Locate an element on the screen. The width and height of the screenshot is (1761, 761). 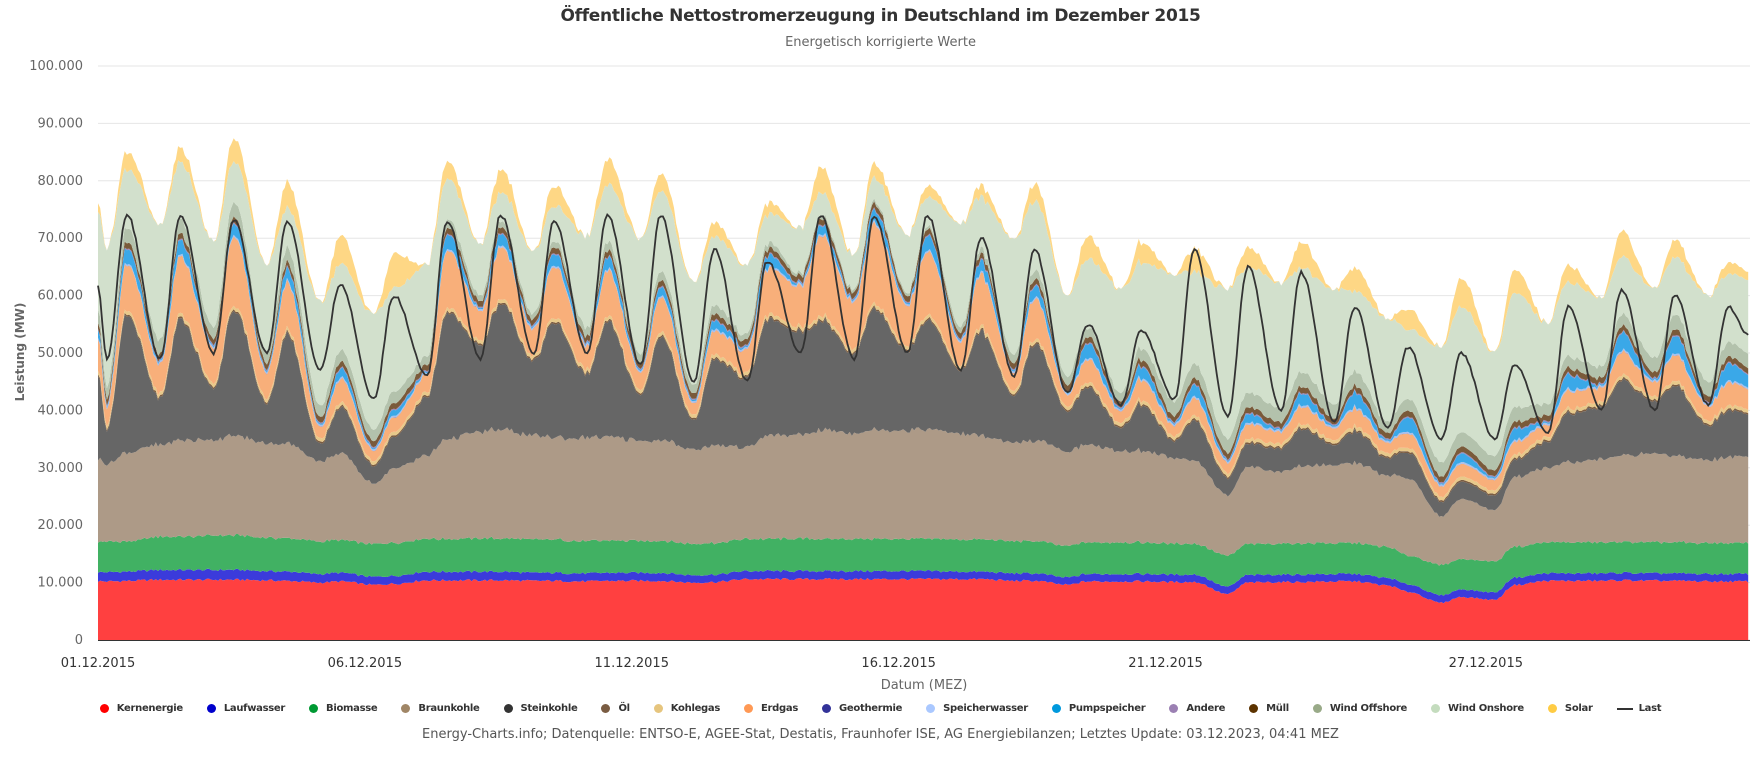
x-tick-label: 11.12.2015 is located at coordinates (632, 663).